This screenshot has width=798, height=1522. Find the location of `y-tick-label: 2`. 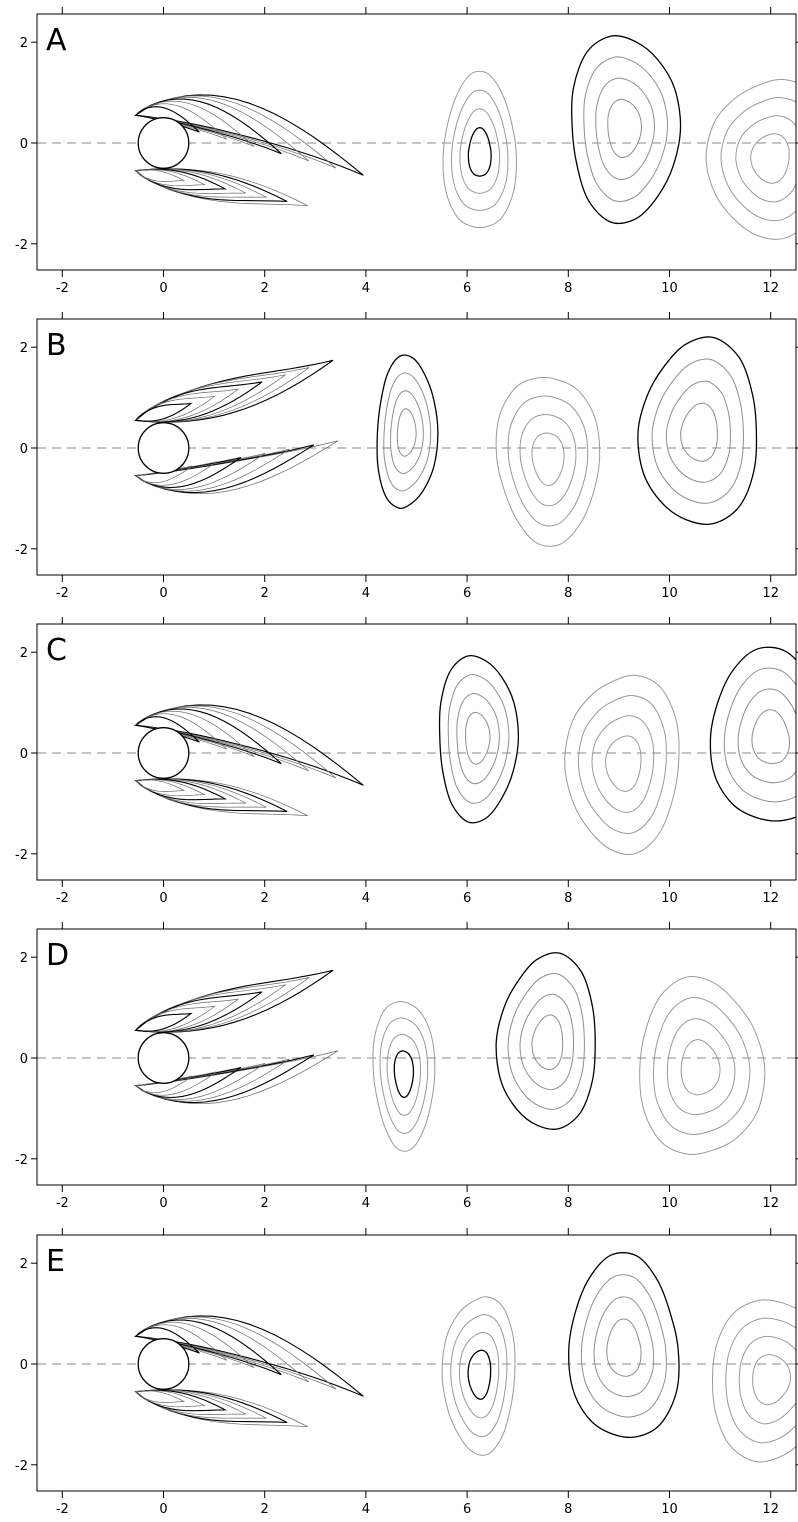

y-tick-label: 2 is located at coordinates (24, 1264).